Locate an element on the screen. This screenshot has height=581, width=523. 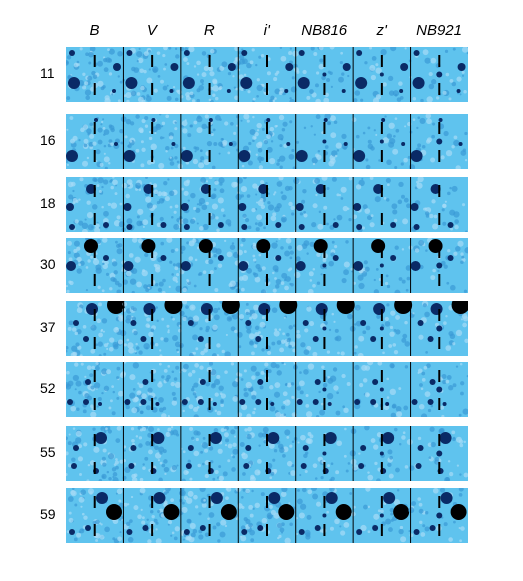
band-label: NB921 is located at coordinates (439, 30).